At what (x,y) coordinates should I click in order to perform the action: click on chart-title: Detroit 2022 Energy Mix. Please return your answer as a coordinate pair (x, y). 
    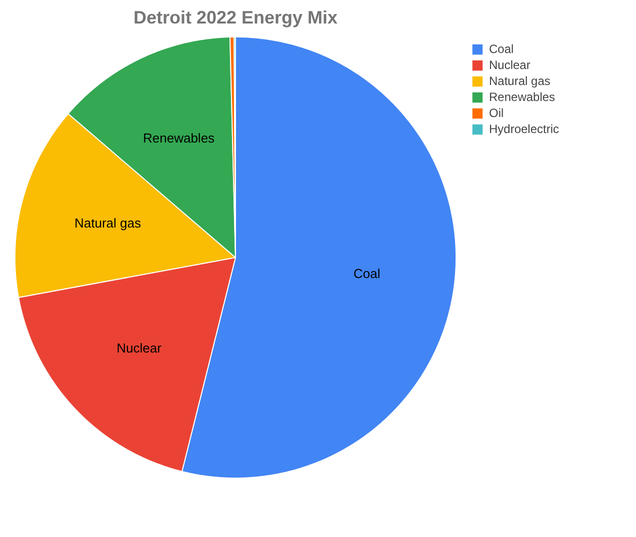
    Looking at the image, I should click on (235, 18).